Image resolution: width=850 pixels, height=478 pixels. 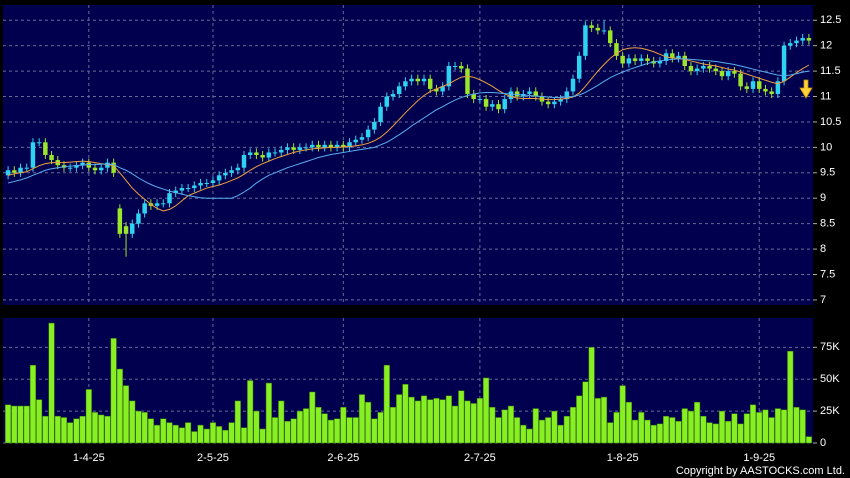 What do you see at coordinates (830, 20) in the screenshot?
I see `y-tick-label: 12.5` at bounding box center [830, 20].